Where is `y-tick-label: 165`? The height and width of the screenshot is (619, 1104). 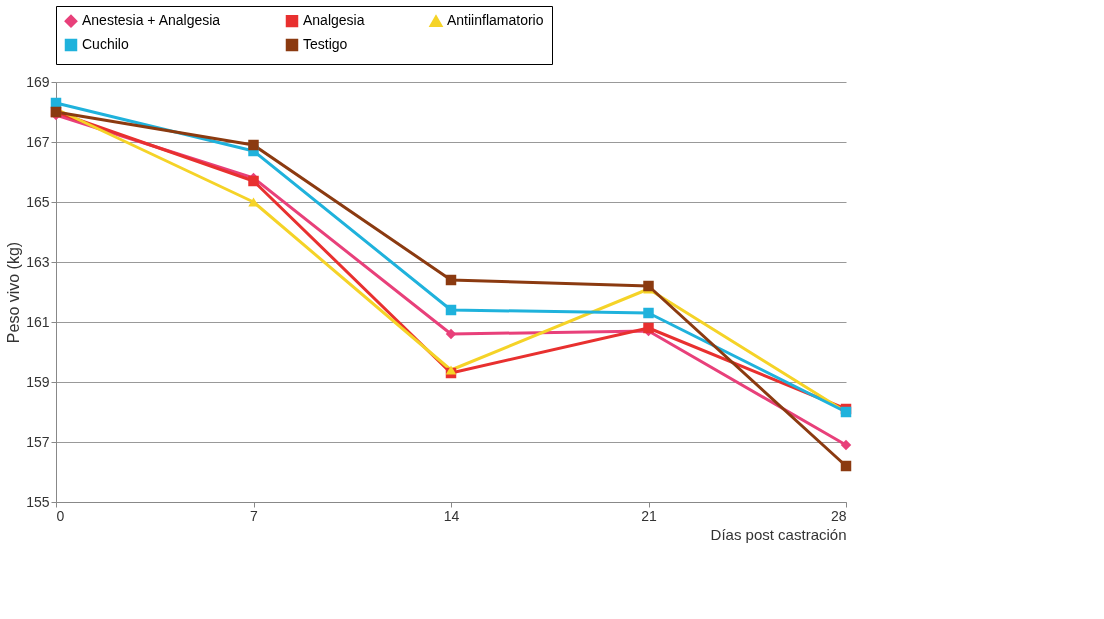
y-tick-label: 165 is located at coordinates (38, 201).